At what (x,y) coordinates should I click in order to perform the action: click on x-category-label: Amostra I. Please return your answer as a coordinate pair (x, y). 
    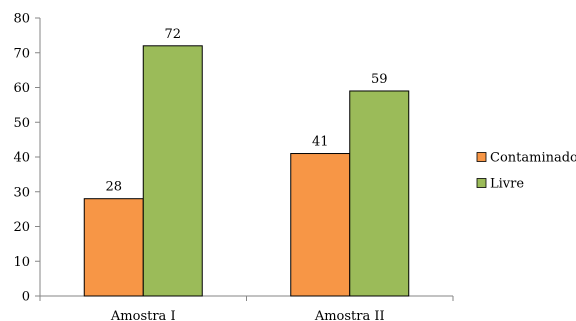
    Looking at the image, I should click on (143, 315).